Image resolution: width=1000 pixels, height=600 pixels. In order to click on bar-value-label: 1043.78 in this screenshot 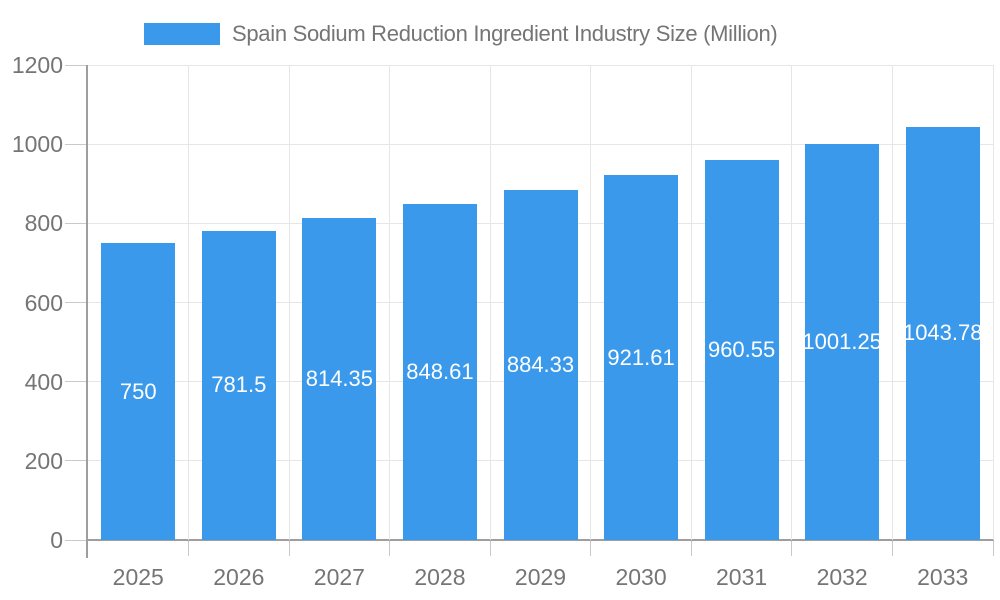, I will do `click(942, 333)`.